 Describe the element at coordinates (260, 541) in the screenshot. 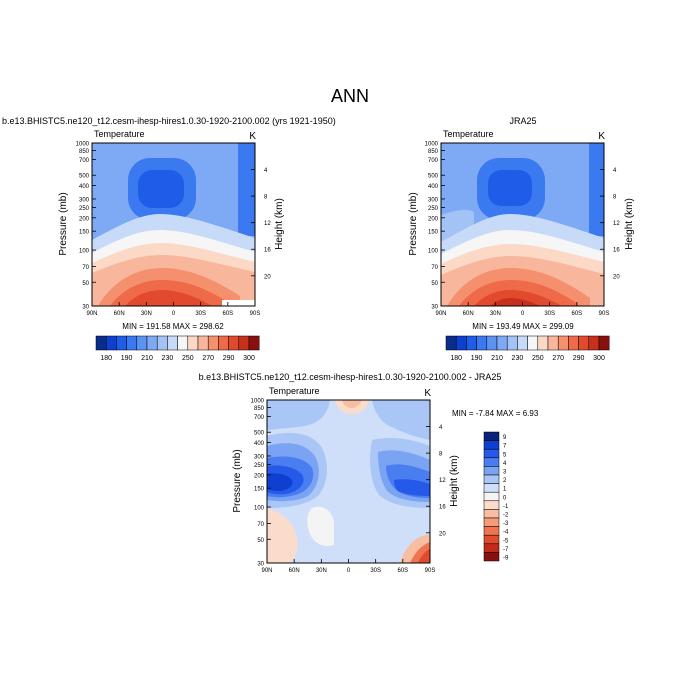

I see `y-tick-label: 50` at that location.